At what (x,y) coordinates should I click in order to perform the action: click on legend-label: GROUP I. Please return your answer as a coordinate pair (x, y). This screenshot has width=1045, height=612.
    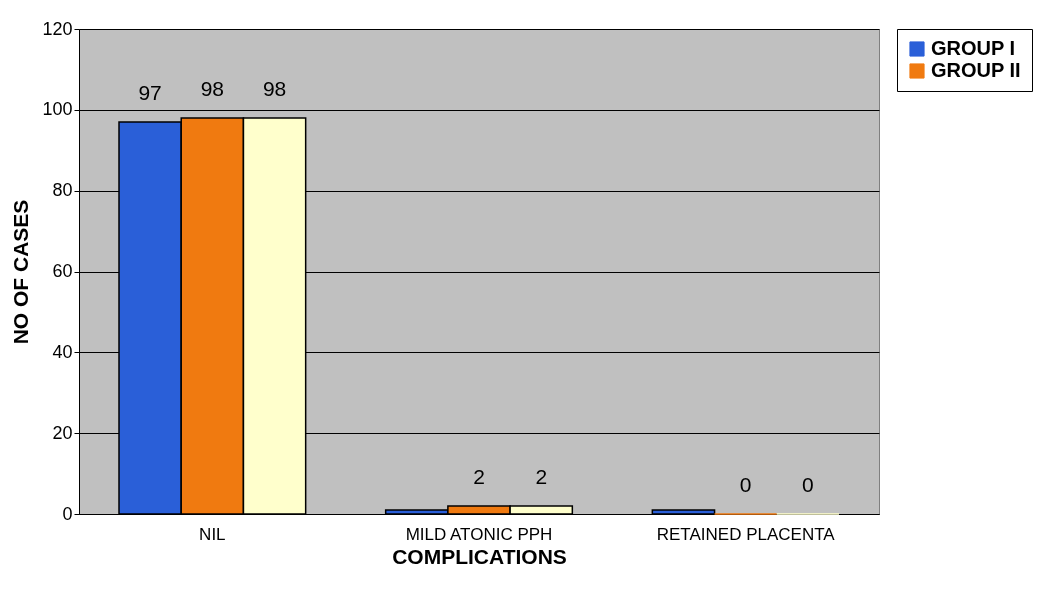
    Looking at the image, I should click on (973, 48).